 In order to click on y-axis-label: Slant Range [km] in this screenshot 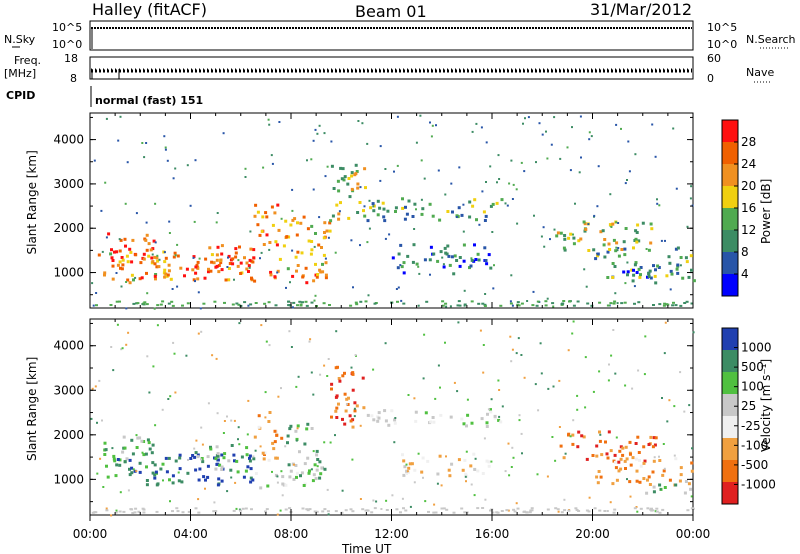, I will do `click(32, 202)`.